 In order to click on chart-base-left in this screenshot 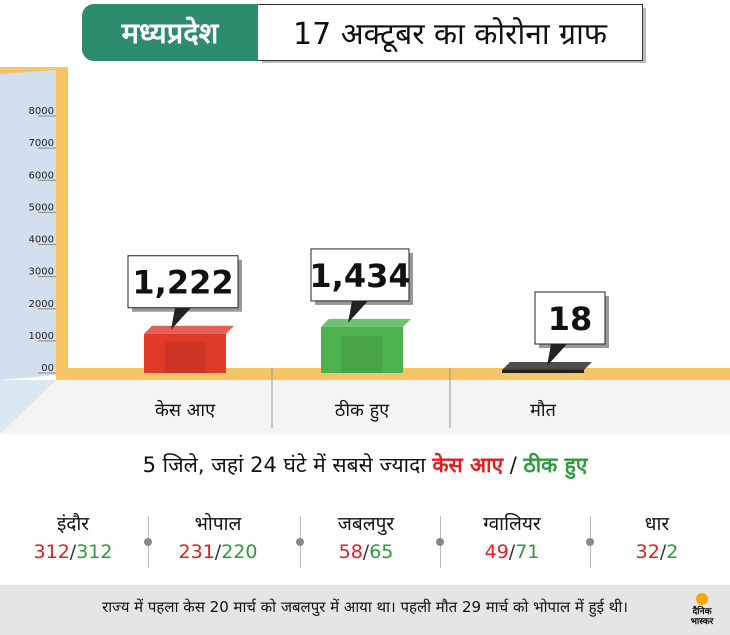, I will do `click(28, 407)`.